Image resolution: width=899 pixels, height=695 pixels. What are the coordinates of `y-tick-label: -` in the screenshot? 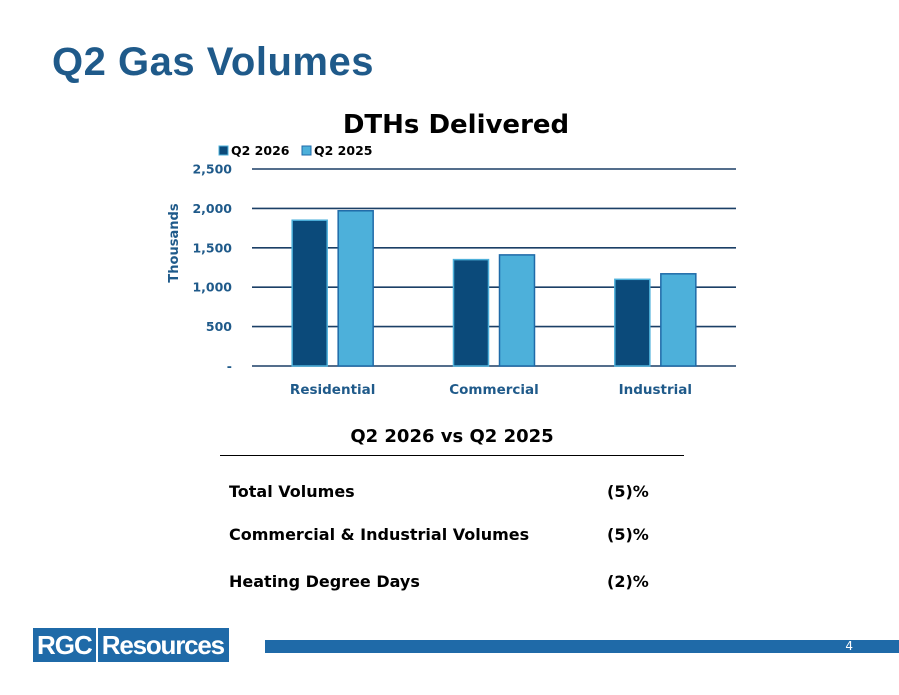 It's located at (229, 366).